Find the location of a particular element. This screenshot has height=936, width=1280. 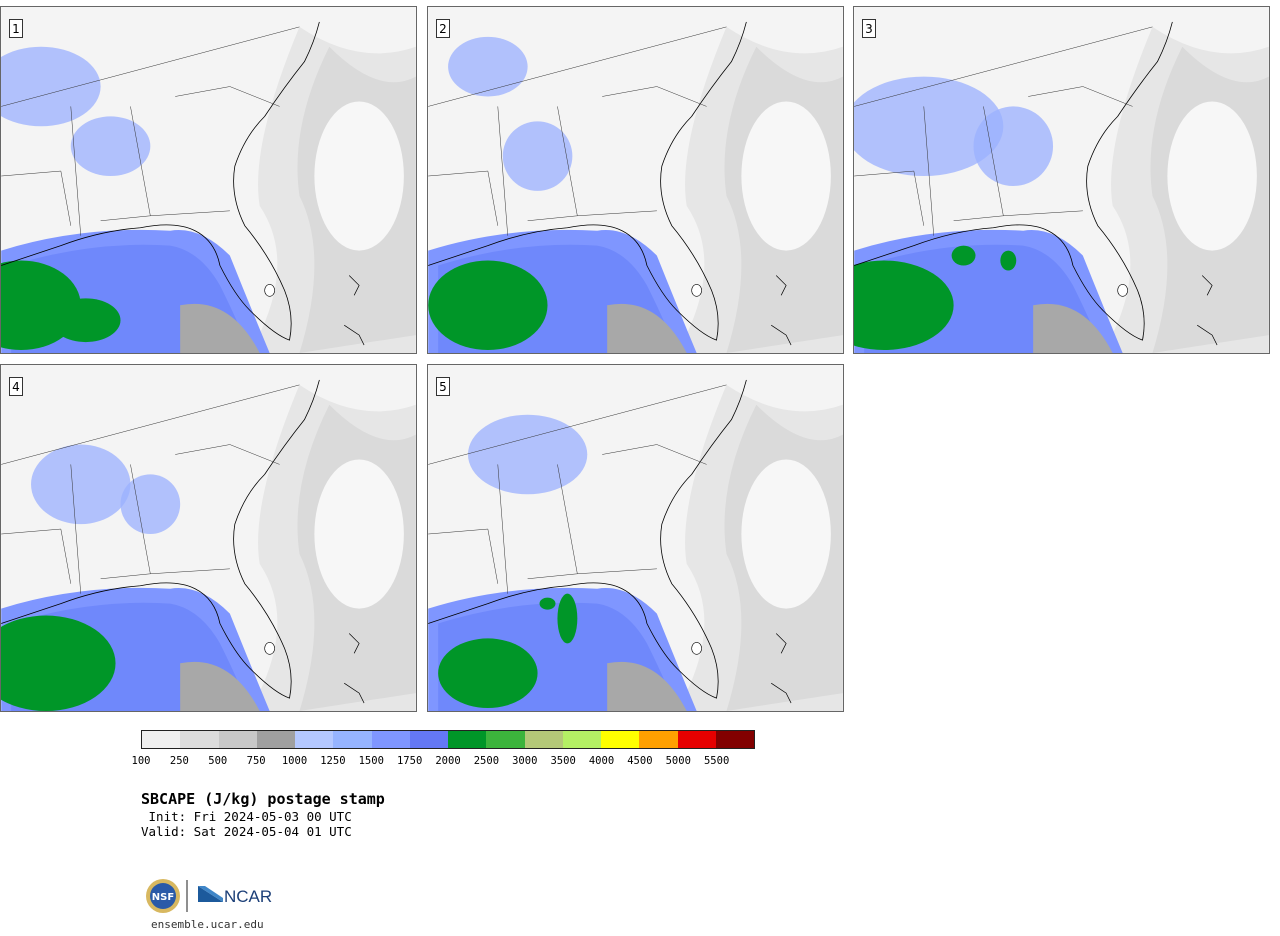

colorbar-tick-label: 750 is located at coordinates (256, 761).